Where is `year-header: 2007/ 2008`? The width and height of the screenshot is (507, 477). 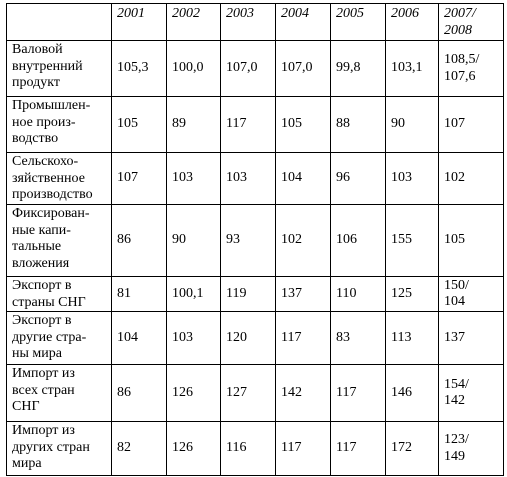
year-header: 2007/ 2008 is located at coordinates (471, 22).